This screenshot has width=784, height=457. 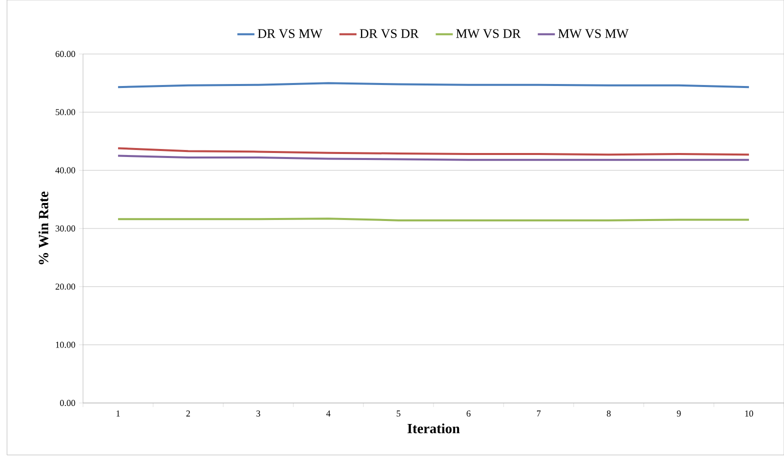 I want to click on y-tick-label: 60.00, so click(x=66, y=54).